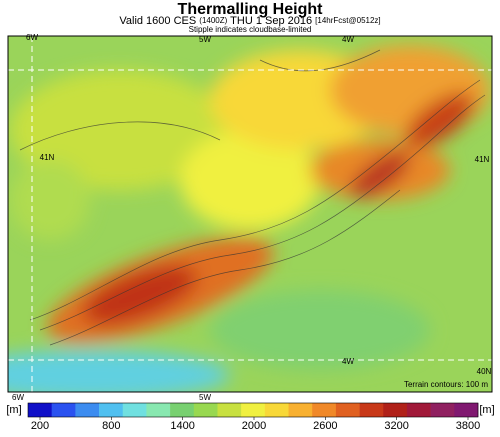 Image resolution: width=500 pixels, height=437 pixels. What do you see at coordinates (182, 426) in the screenshot?
I see `colorbar-tick-label: 1400` at bounding box center [182, 426].